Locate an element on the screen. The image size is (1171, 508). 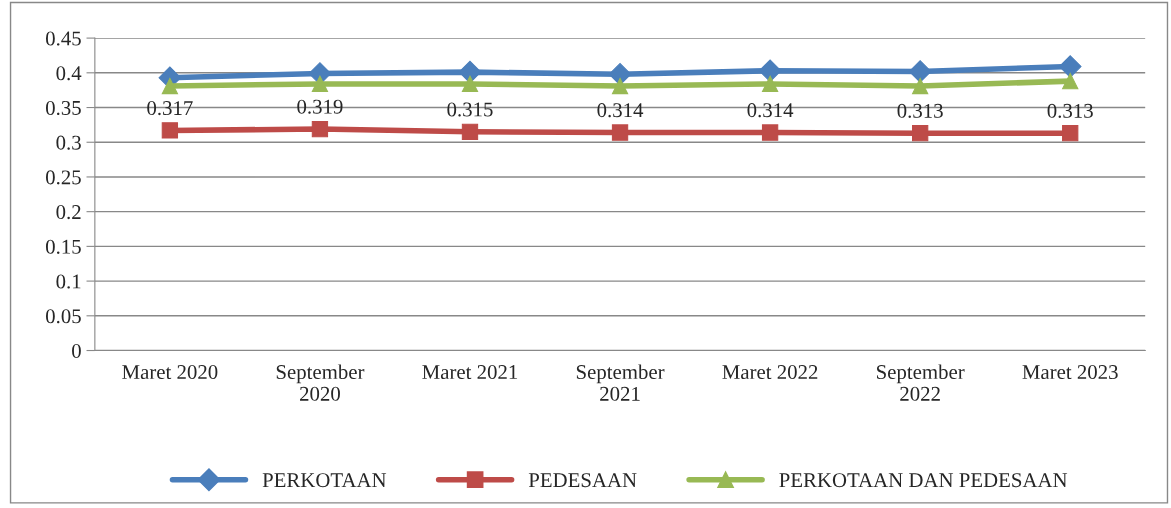
y-tick-label: 0.05 is located at coordinates (63, 316).